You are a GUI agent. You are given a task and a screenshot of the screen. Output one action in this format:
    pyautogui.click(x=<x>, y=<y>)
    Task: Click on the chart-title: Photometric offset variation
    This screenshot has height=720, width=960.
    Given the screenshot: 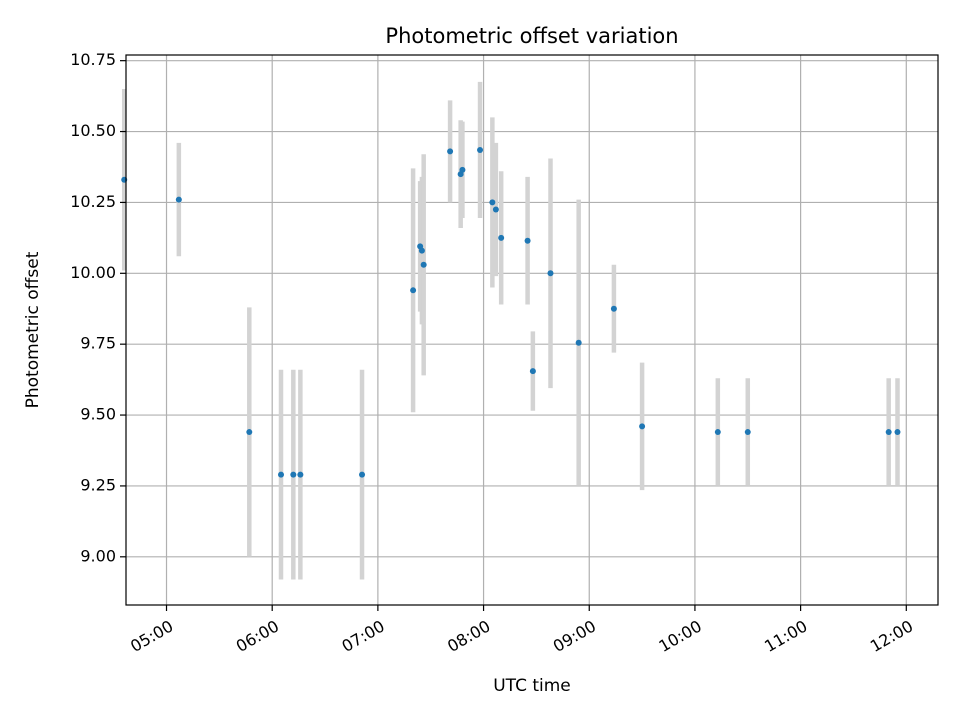 What is the action you would take?
    pyautogui.click(x=531, y=36)
    